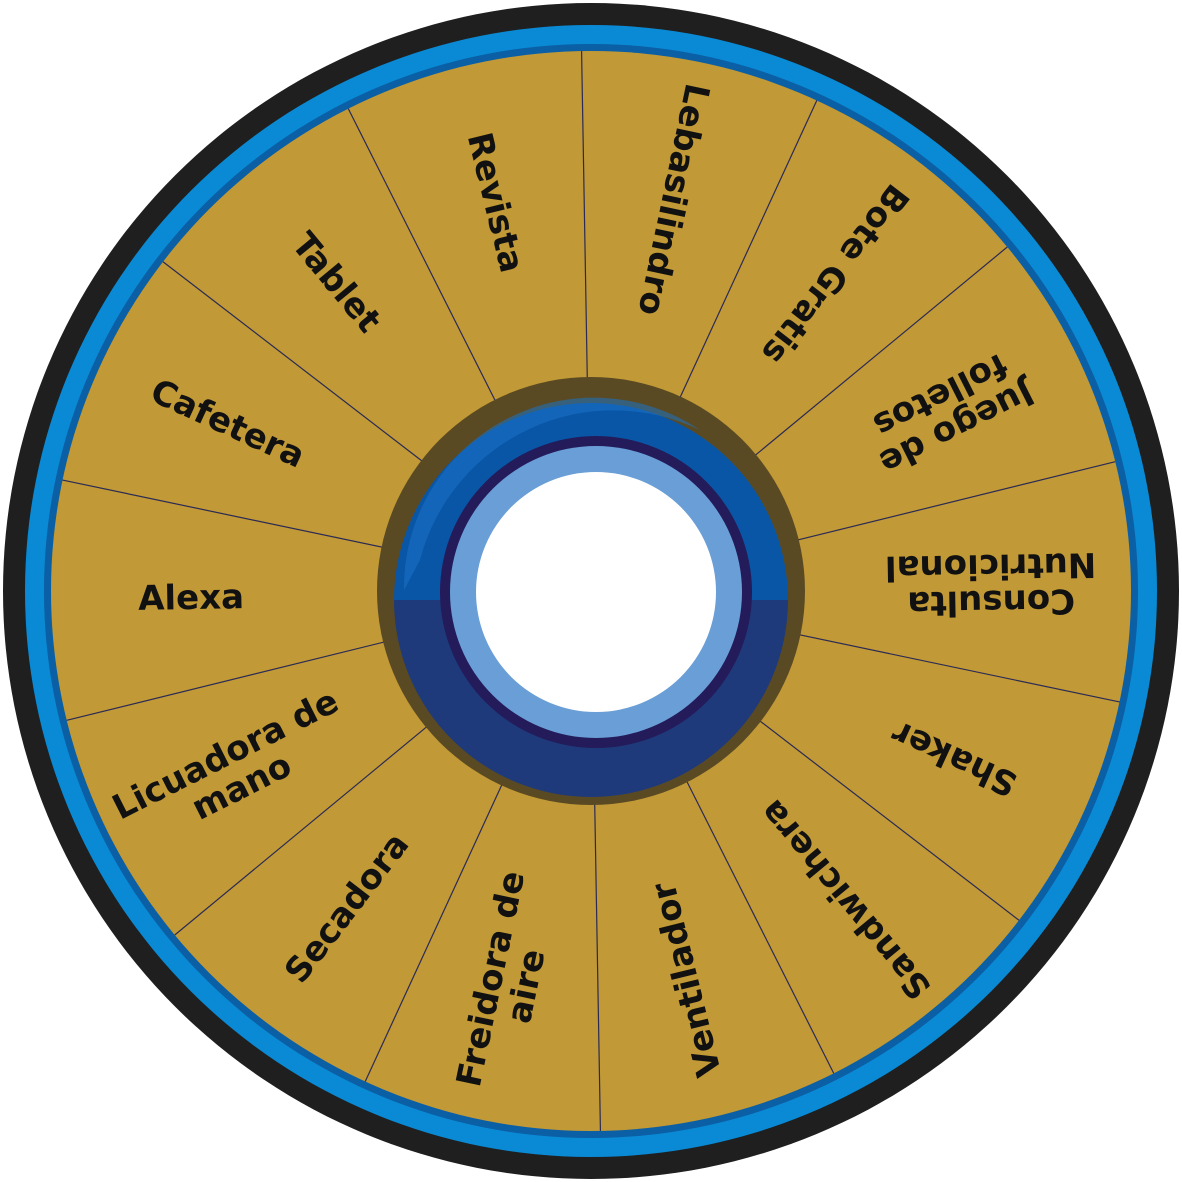  I want to click on hub-center, so click(596, 592).